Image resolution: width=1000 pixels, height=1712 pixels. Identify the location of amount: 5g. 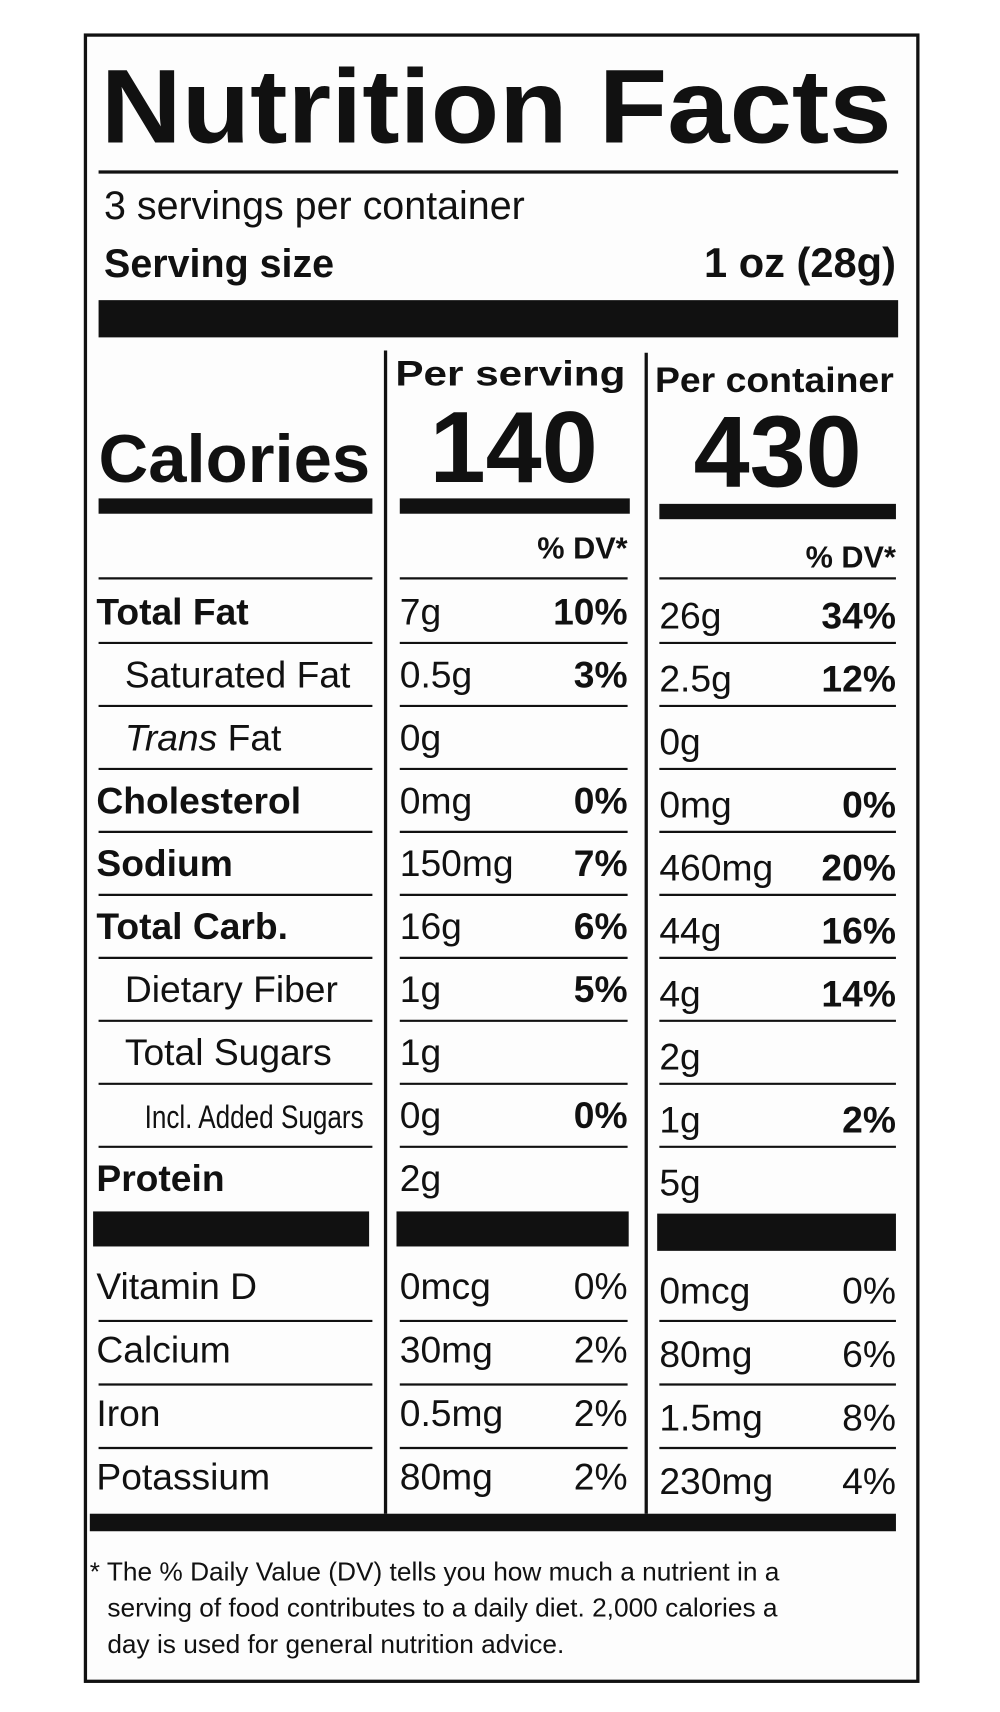
(679, 1183).